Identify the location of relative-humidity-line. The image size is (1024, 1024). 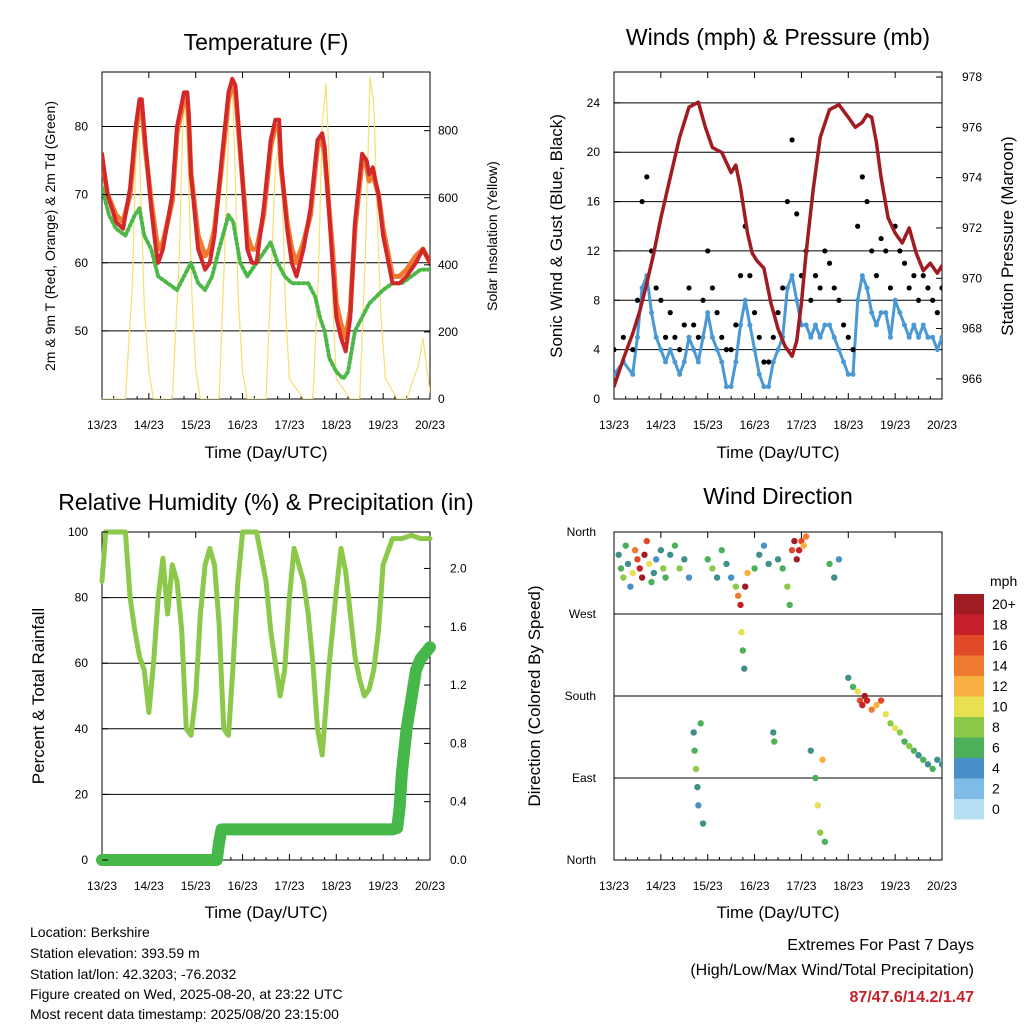
(266, 643).